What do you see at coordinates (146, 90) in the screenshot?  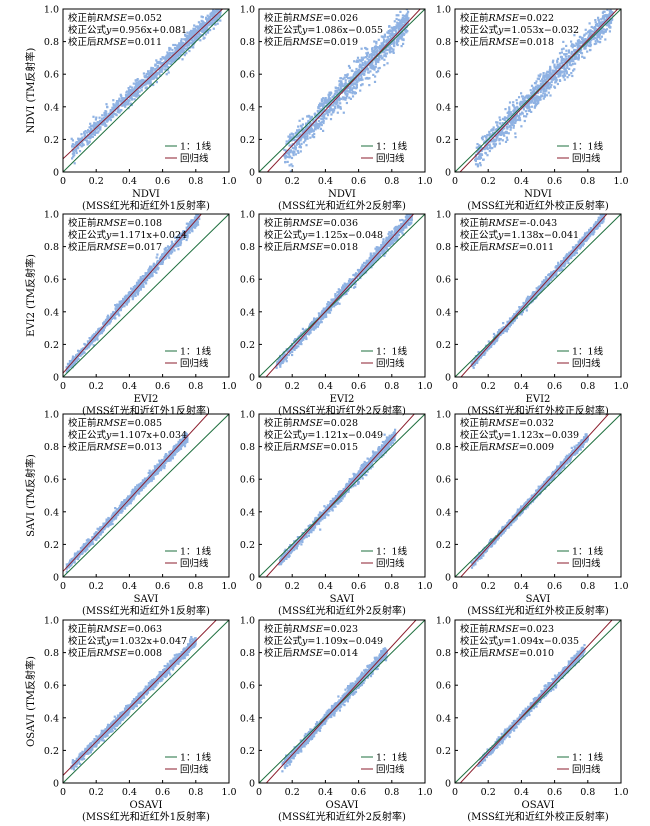 I see `identity-line` at bounding box center [146, 90].